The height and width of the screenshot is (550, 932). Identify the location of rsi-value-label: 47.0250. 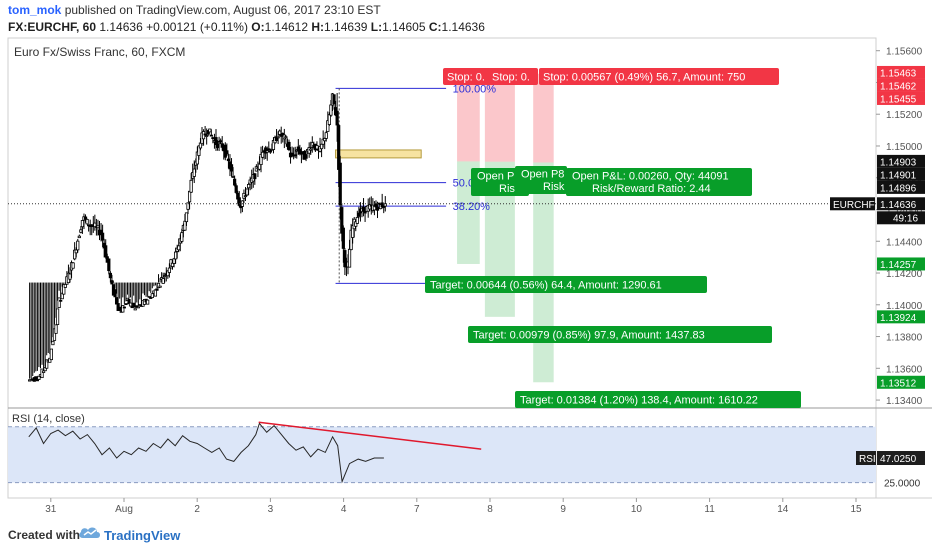
(898, 459).